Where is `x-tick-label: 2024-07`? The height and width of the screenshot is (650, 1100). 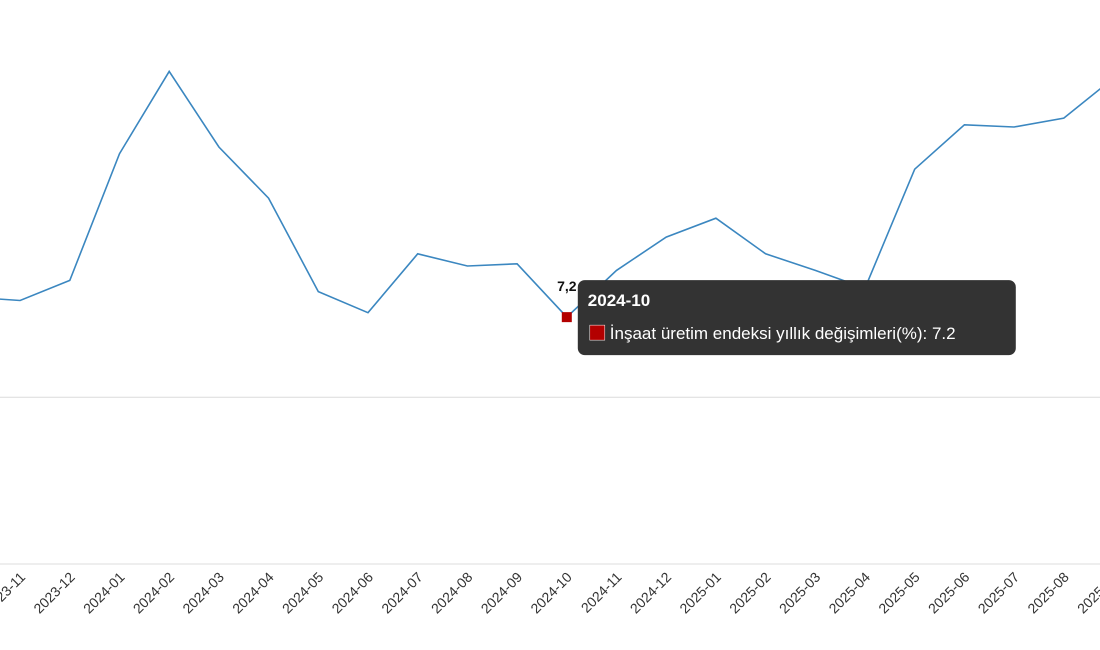 x-tick-label: 2024-07 is located at coordinates (402, 593).